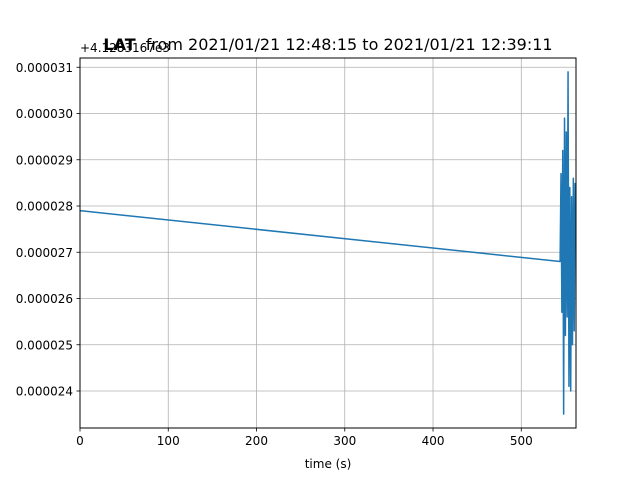 Image resolution: width=640 pixels, height=480 pixels. I want to click on y-tick-label: 0.000031, so click(44, 68).